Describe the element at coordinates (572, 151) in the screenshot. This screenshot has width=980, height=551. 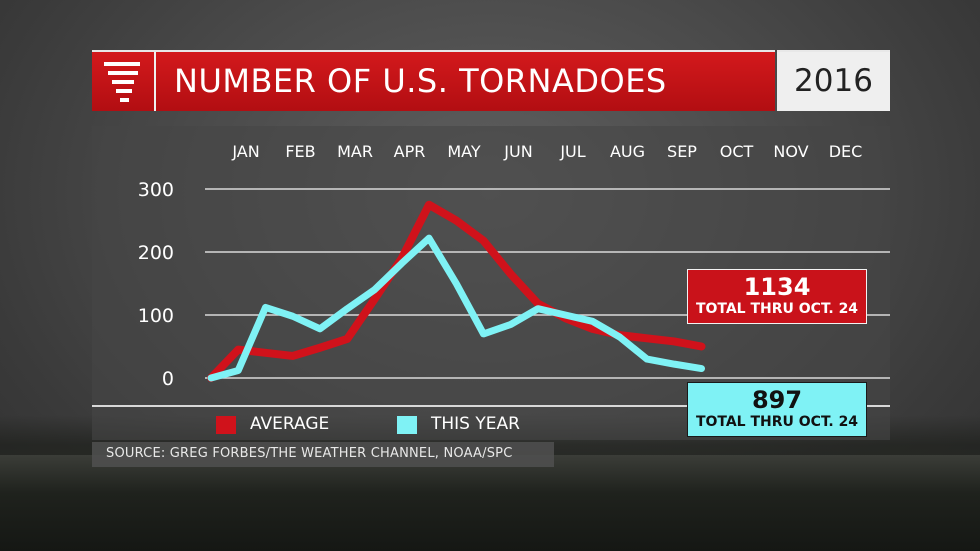
I see `x-tick-label: JUL` at that location.